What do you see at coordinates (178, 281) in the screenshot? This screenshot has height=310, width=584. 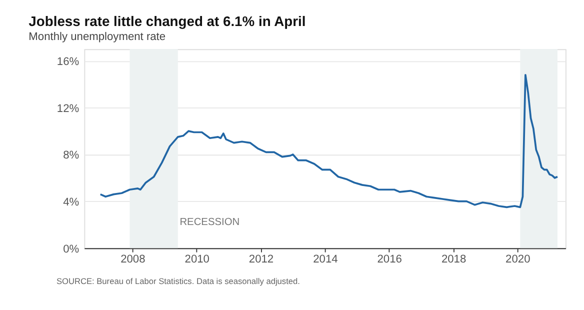 I see `source-note: SOURCE: Bureau of Labor Statistics. Data is seasonally adjusted.` at bounding box center [178, 281].